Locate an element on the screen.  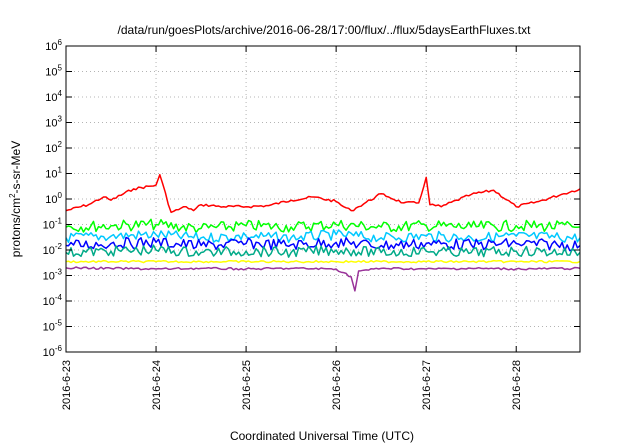
y-tick-label: 10⁻¹ is located at coordinates (53, 224).